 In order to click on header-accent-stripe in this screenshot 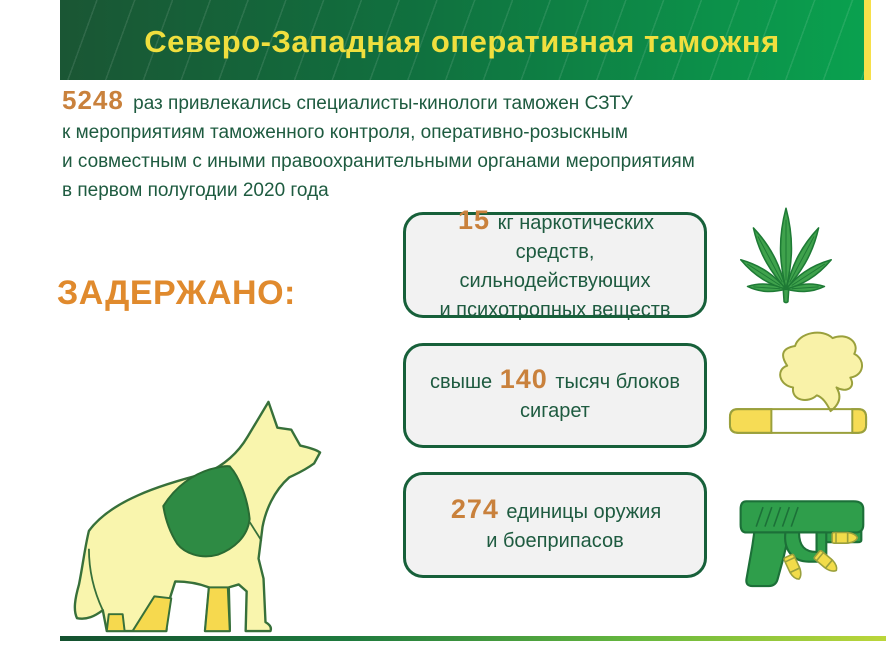, I will do `click(867, 40)`.